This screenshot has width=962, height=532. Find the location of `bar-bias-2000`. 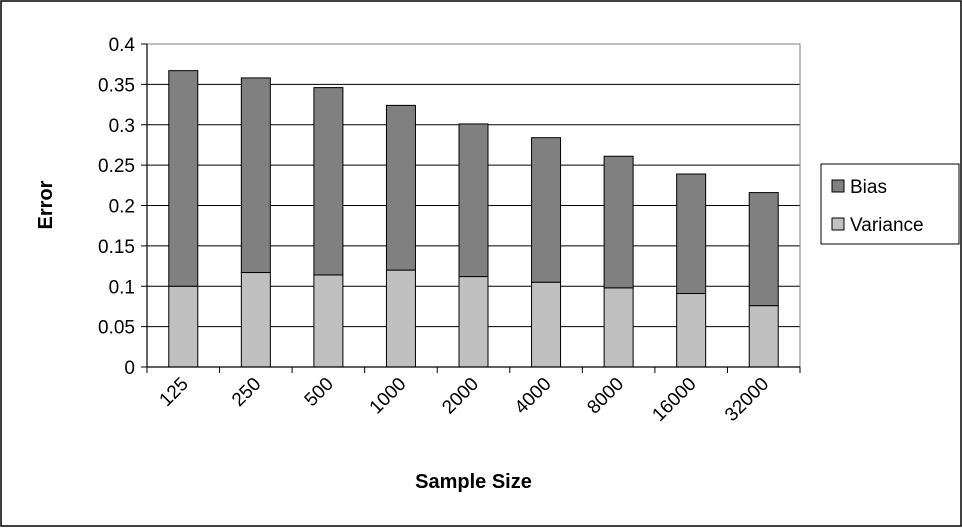

bar-bias-2000 is located at coordinates (473, 200).